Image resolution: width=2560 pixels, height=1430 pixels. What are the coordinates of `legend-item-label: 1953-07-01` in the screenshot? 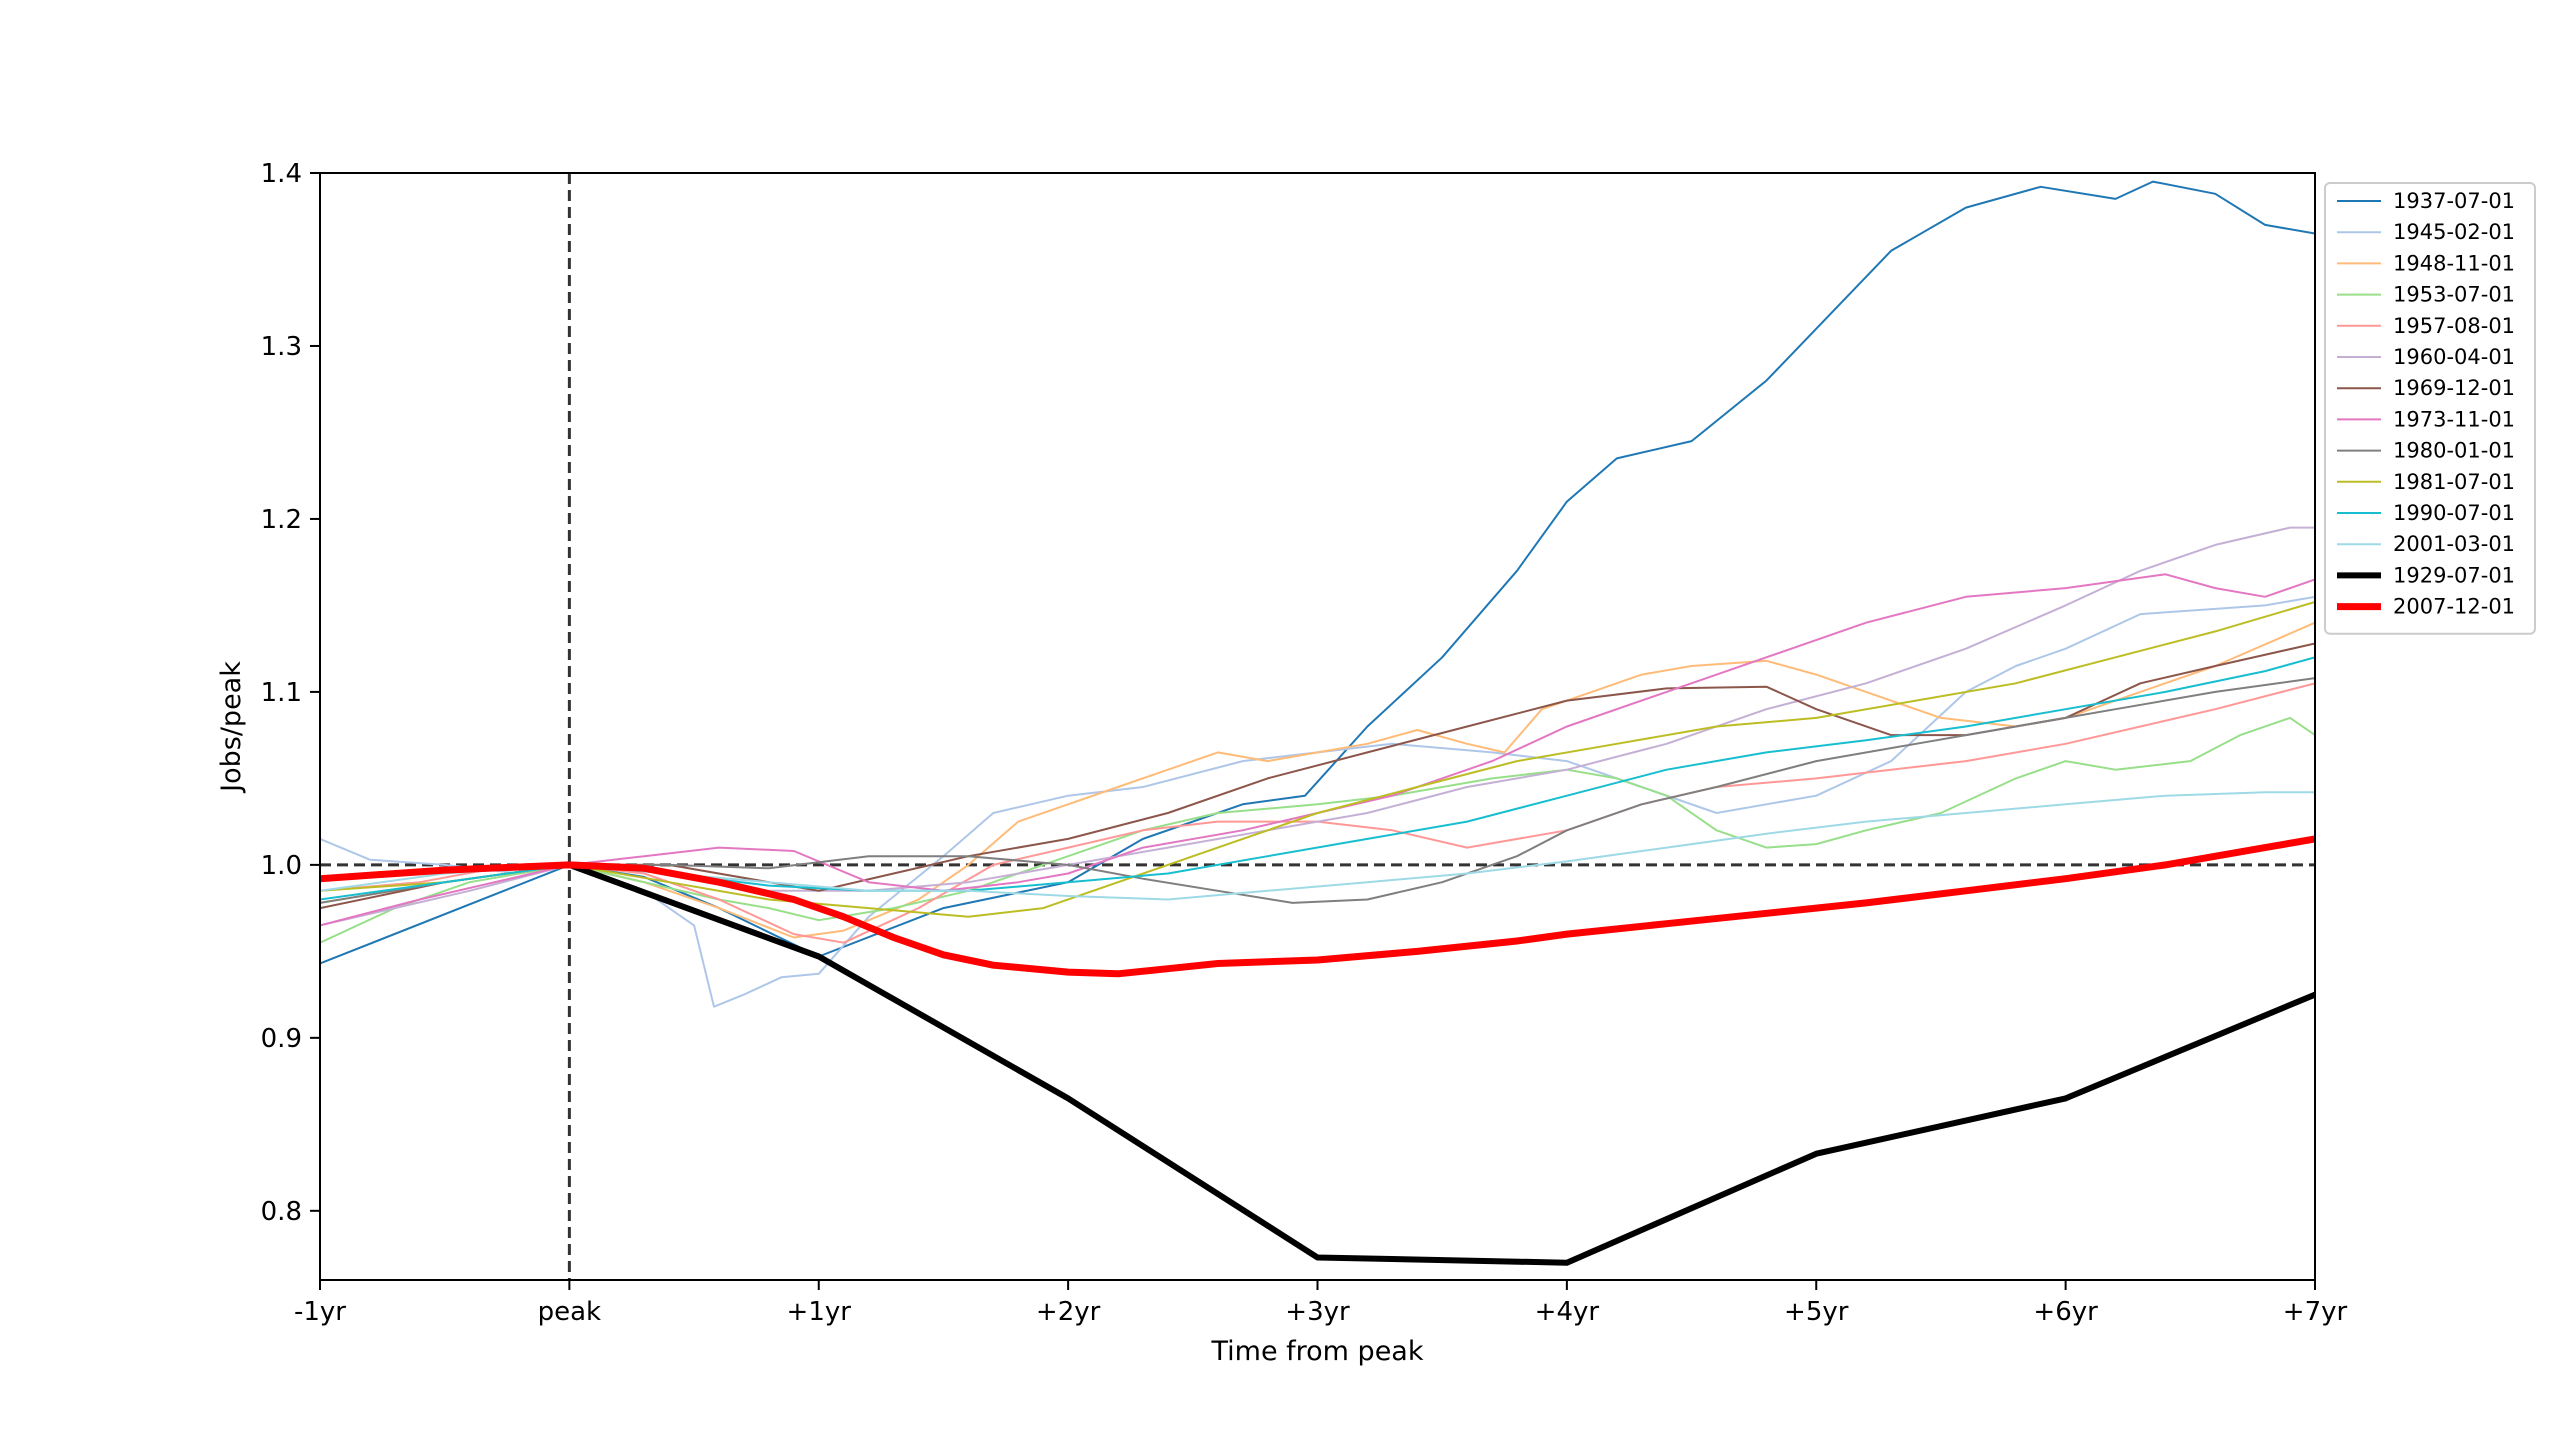 It's located at (2454, 295).